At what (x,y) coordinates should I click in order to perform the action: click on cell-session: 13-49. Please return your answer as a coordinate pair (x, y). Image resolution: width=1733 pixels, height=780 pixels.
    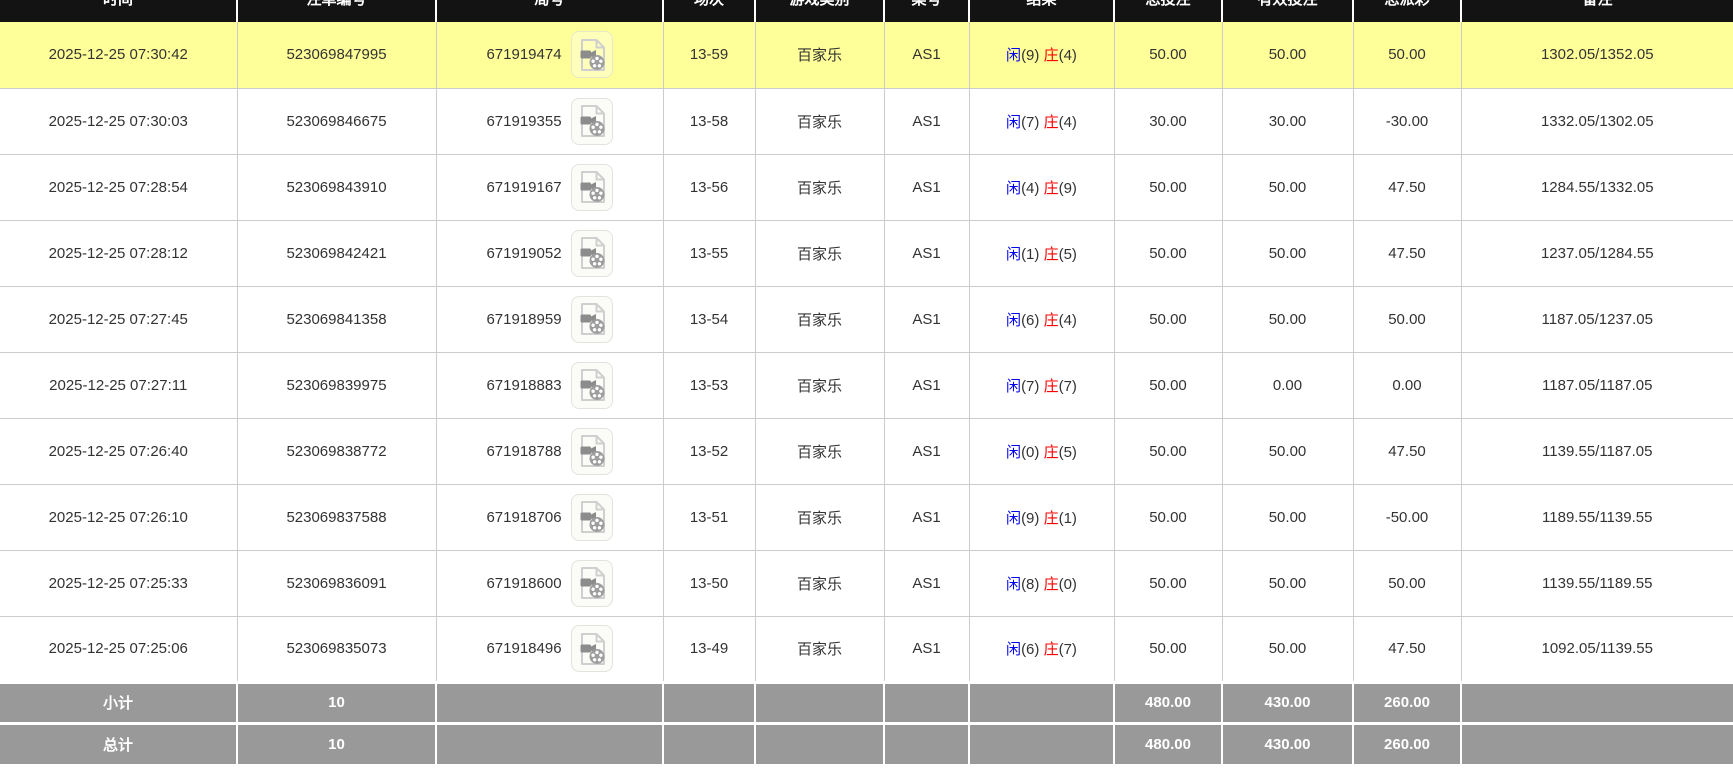
    Looking at the image, I should click on (709, 649).